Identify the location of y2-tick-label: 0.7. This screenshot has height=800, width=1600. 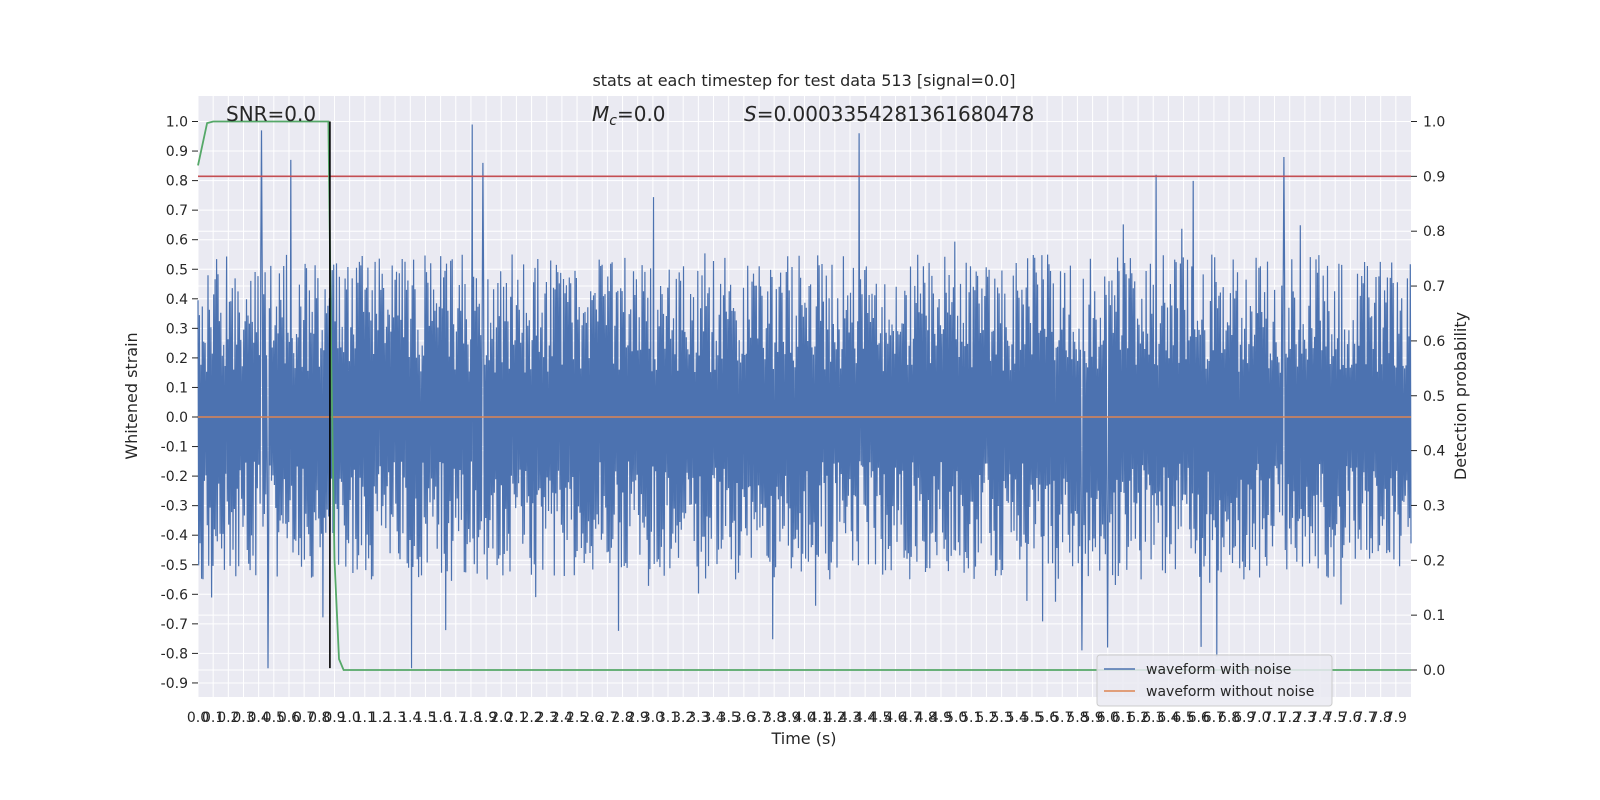
(1434, 287).